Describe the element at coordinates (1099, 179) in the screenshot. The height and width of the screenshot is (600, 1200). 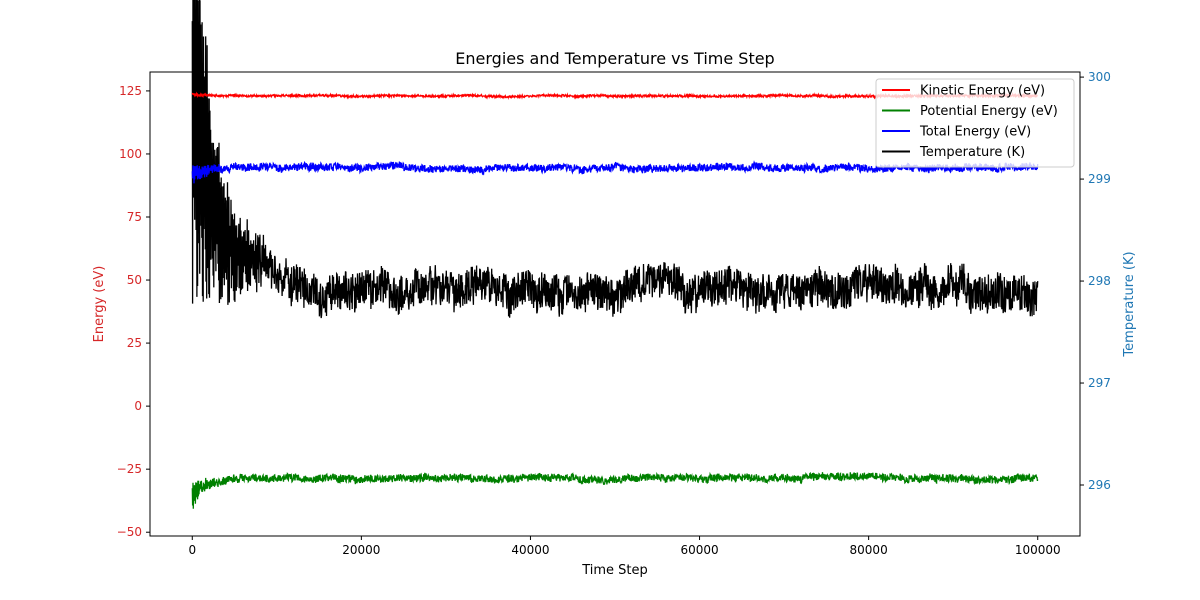
I see `y-right-tick-label-3: 299` at that location.